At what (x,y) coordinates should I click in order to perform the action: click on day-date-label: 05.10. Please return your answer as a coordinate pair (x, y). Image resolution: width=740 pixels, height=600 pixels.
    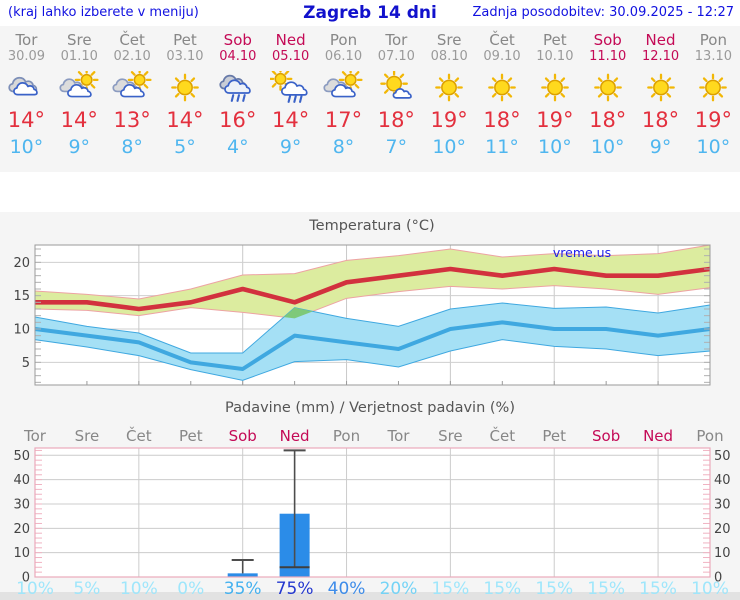
    Looking at the image, I should click on (291, 56).